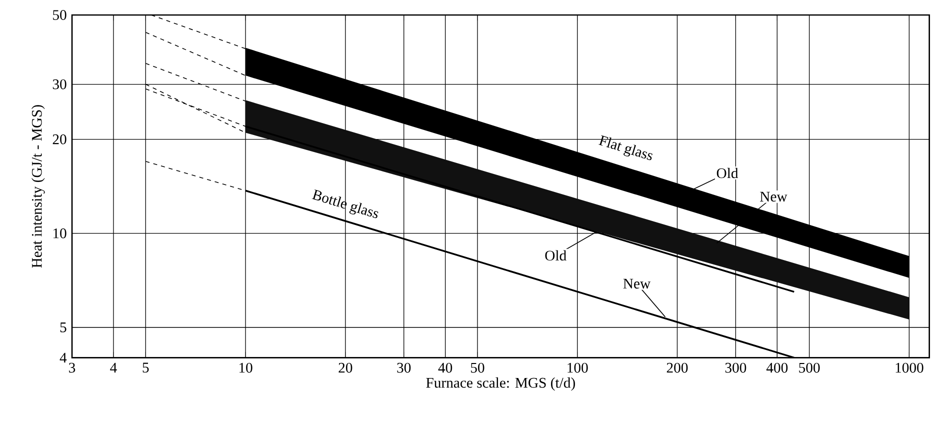  I want to click on x-tick-label: 30, so click(404, 367).